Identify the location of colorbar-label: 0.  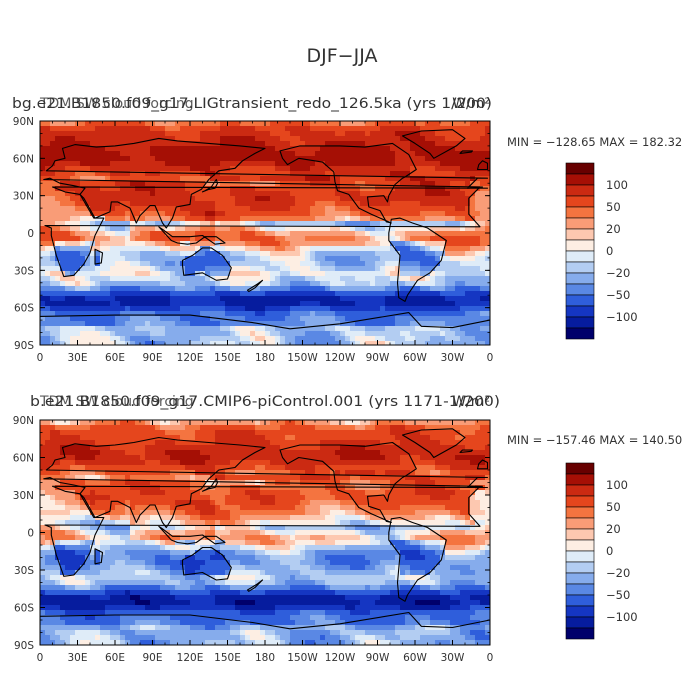
(609, 251).